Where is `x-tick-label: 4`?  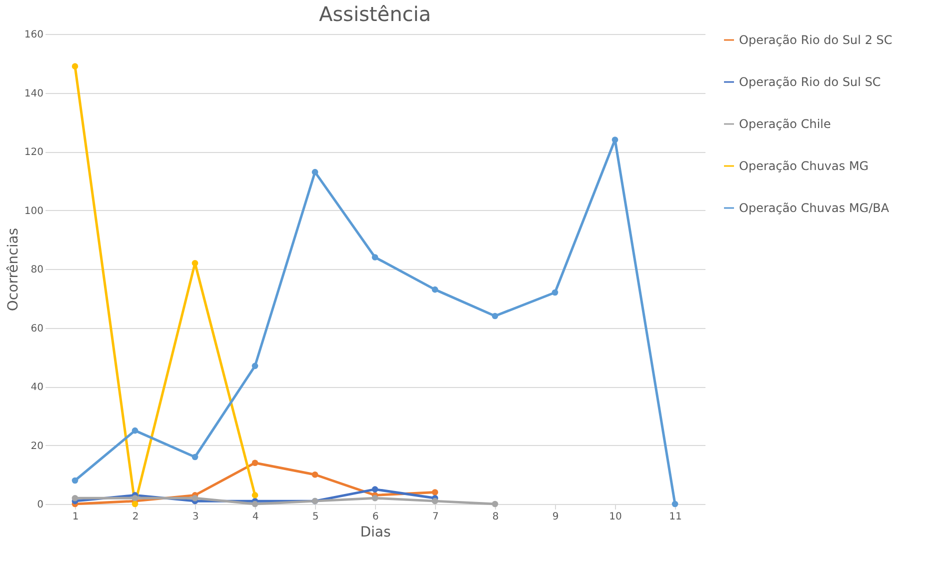 x-tick-label: 4 is located at coordinates (255, 517).